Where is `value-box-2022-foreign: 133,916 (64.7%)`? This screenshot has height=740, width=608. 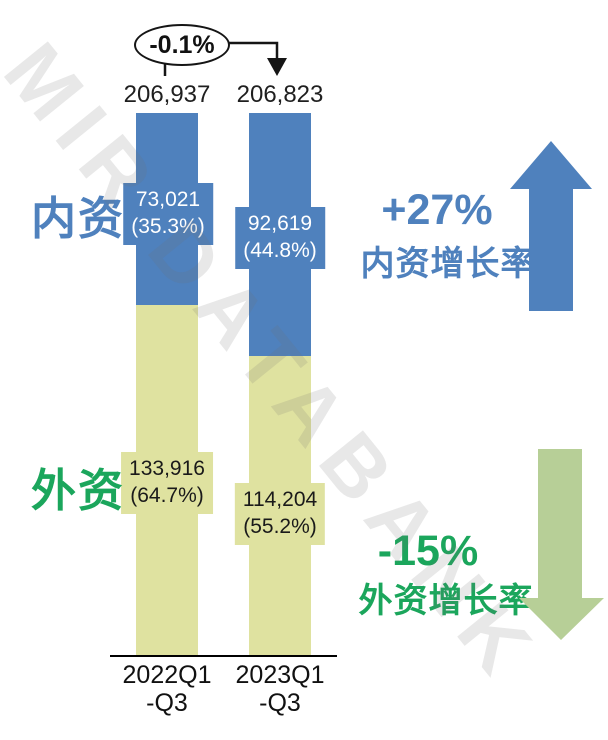 value-box-2022-foreign: 133,916 (64.7%) is located at coordinates (167, 483).